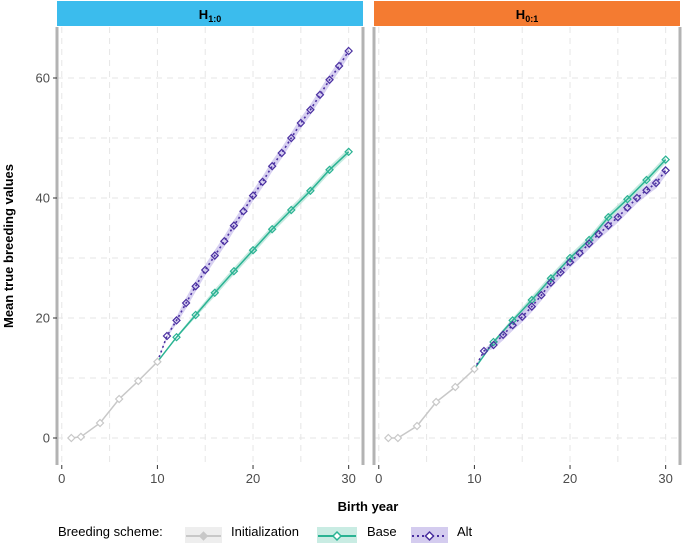  I want to click on line-alt, so click(570, 269).